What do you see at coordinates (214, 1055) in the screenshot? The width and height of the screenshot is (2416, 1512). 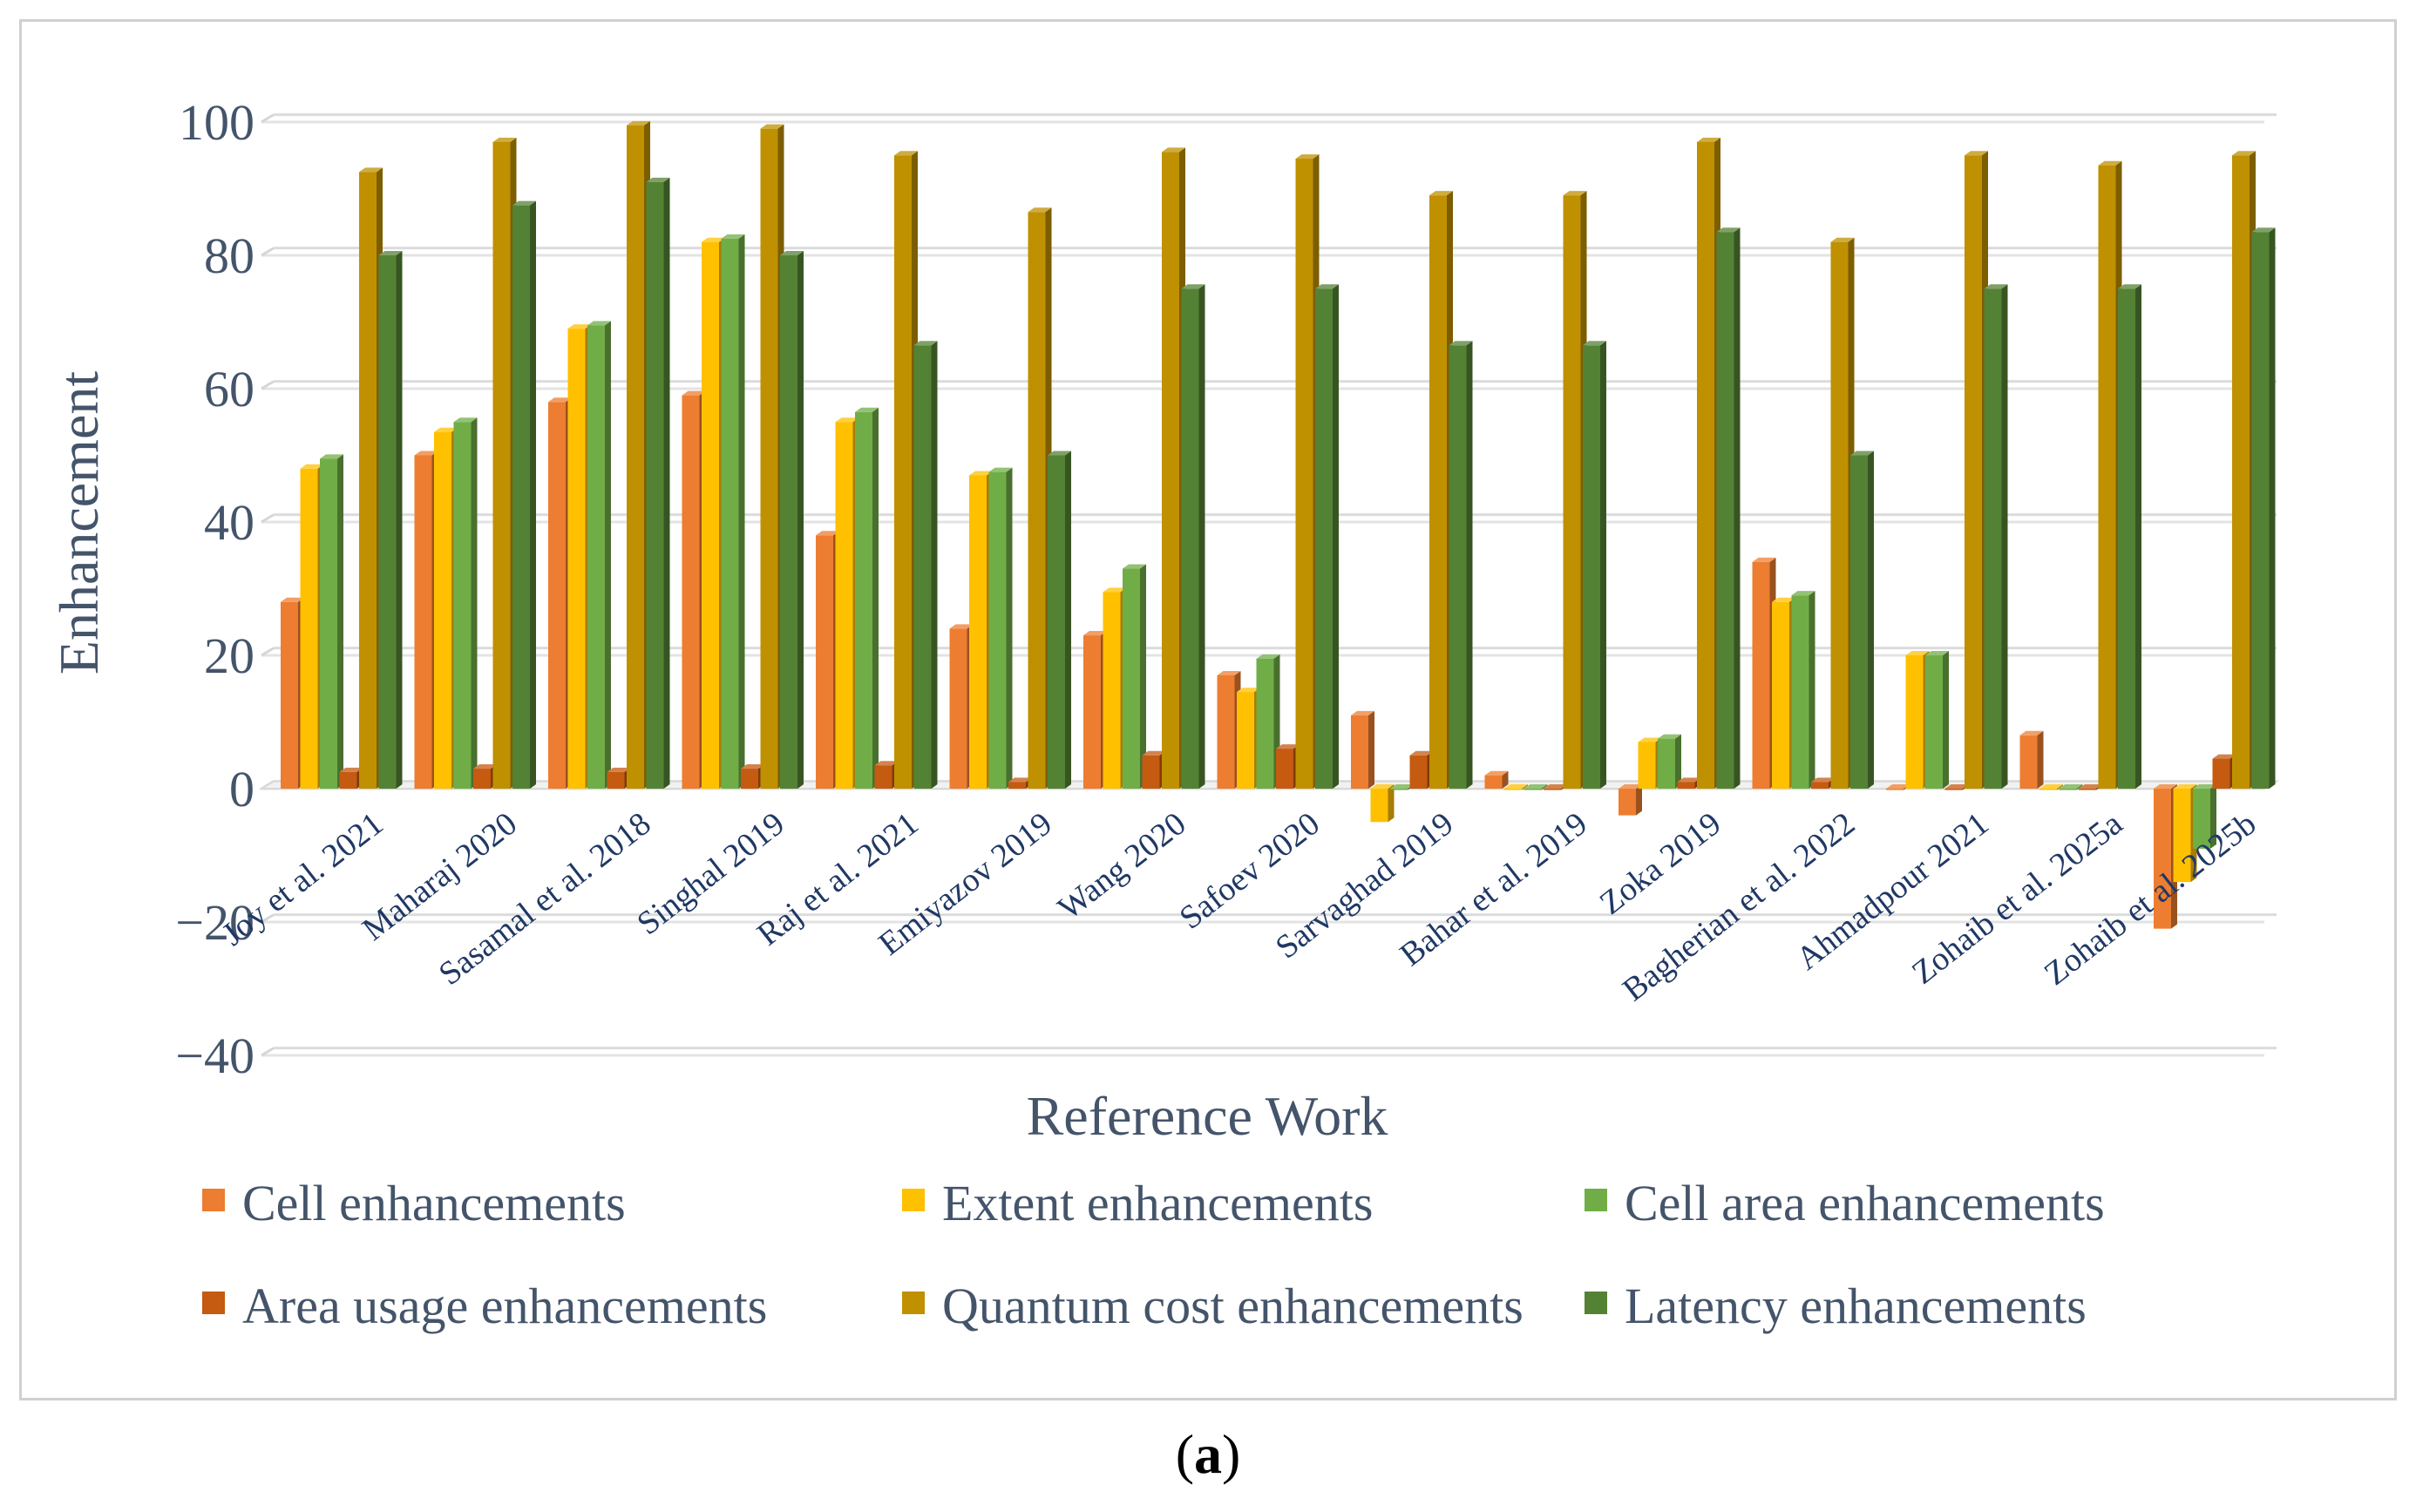 I see `y-tick-label: −40` at bounding box center [214, 1055].